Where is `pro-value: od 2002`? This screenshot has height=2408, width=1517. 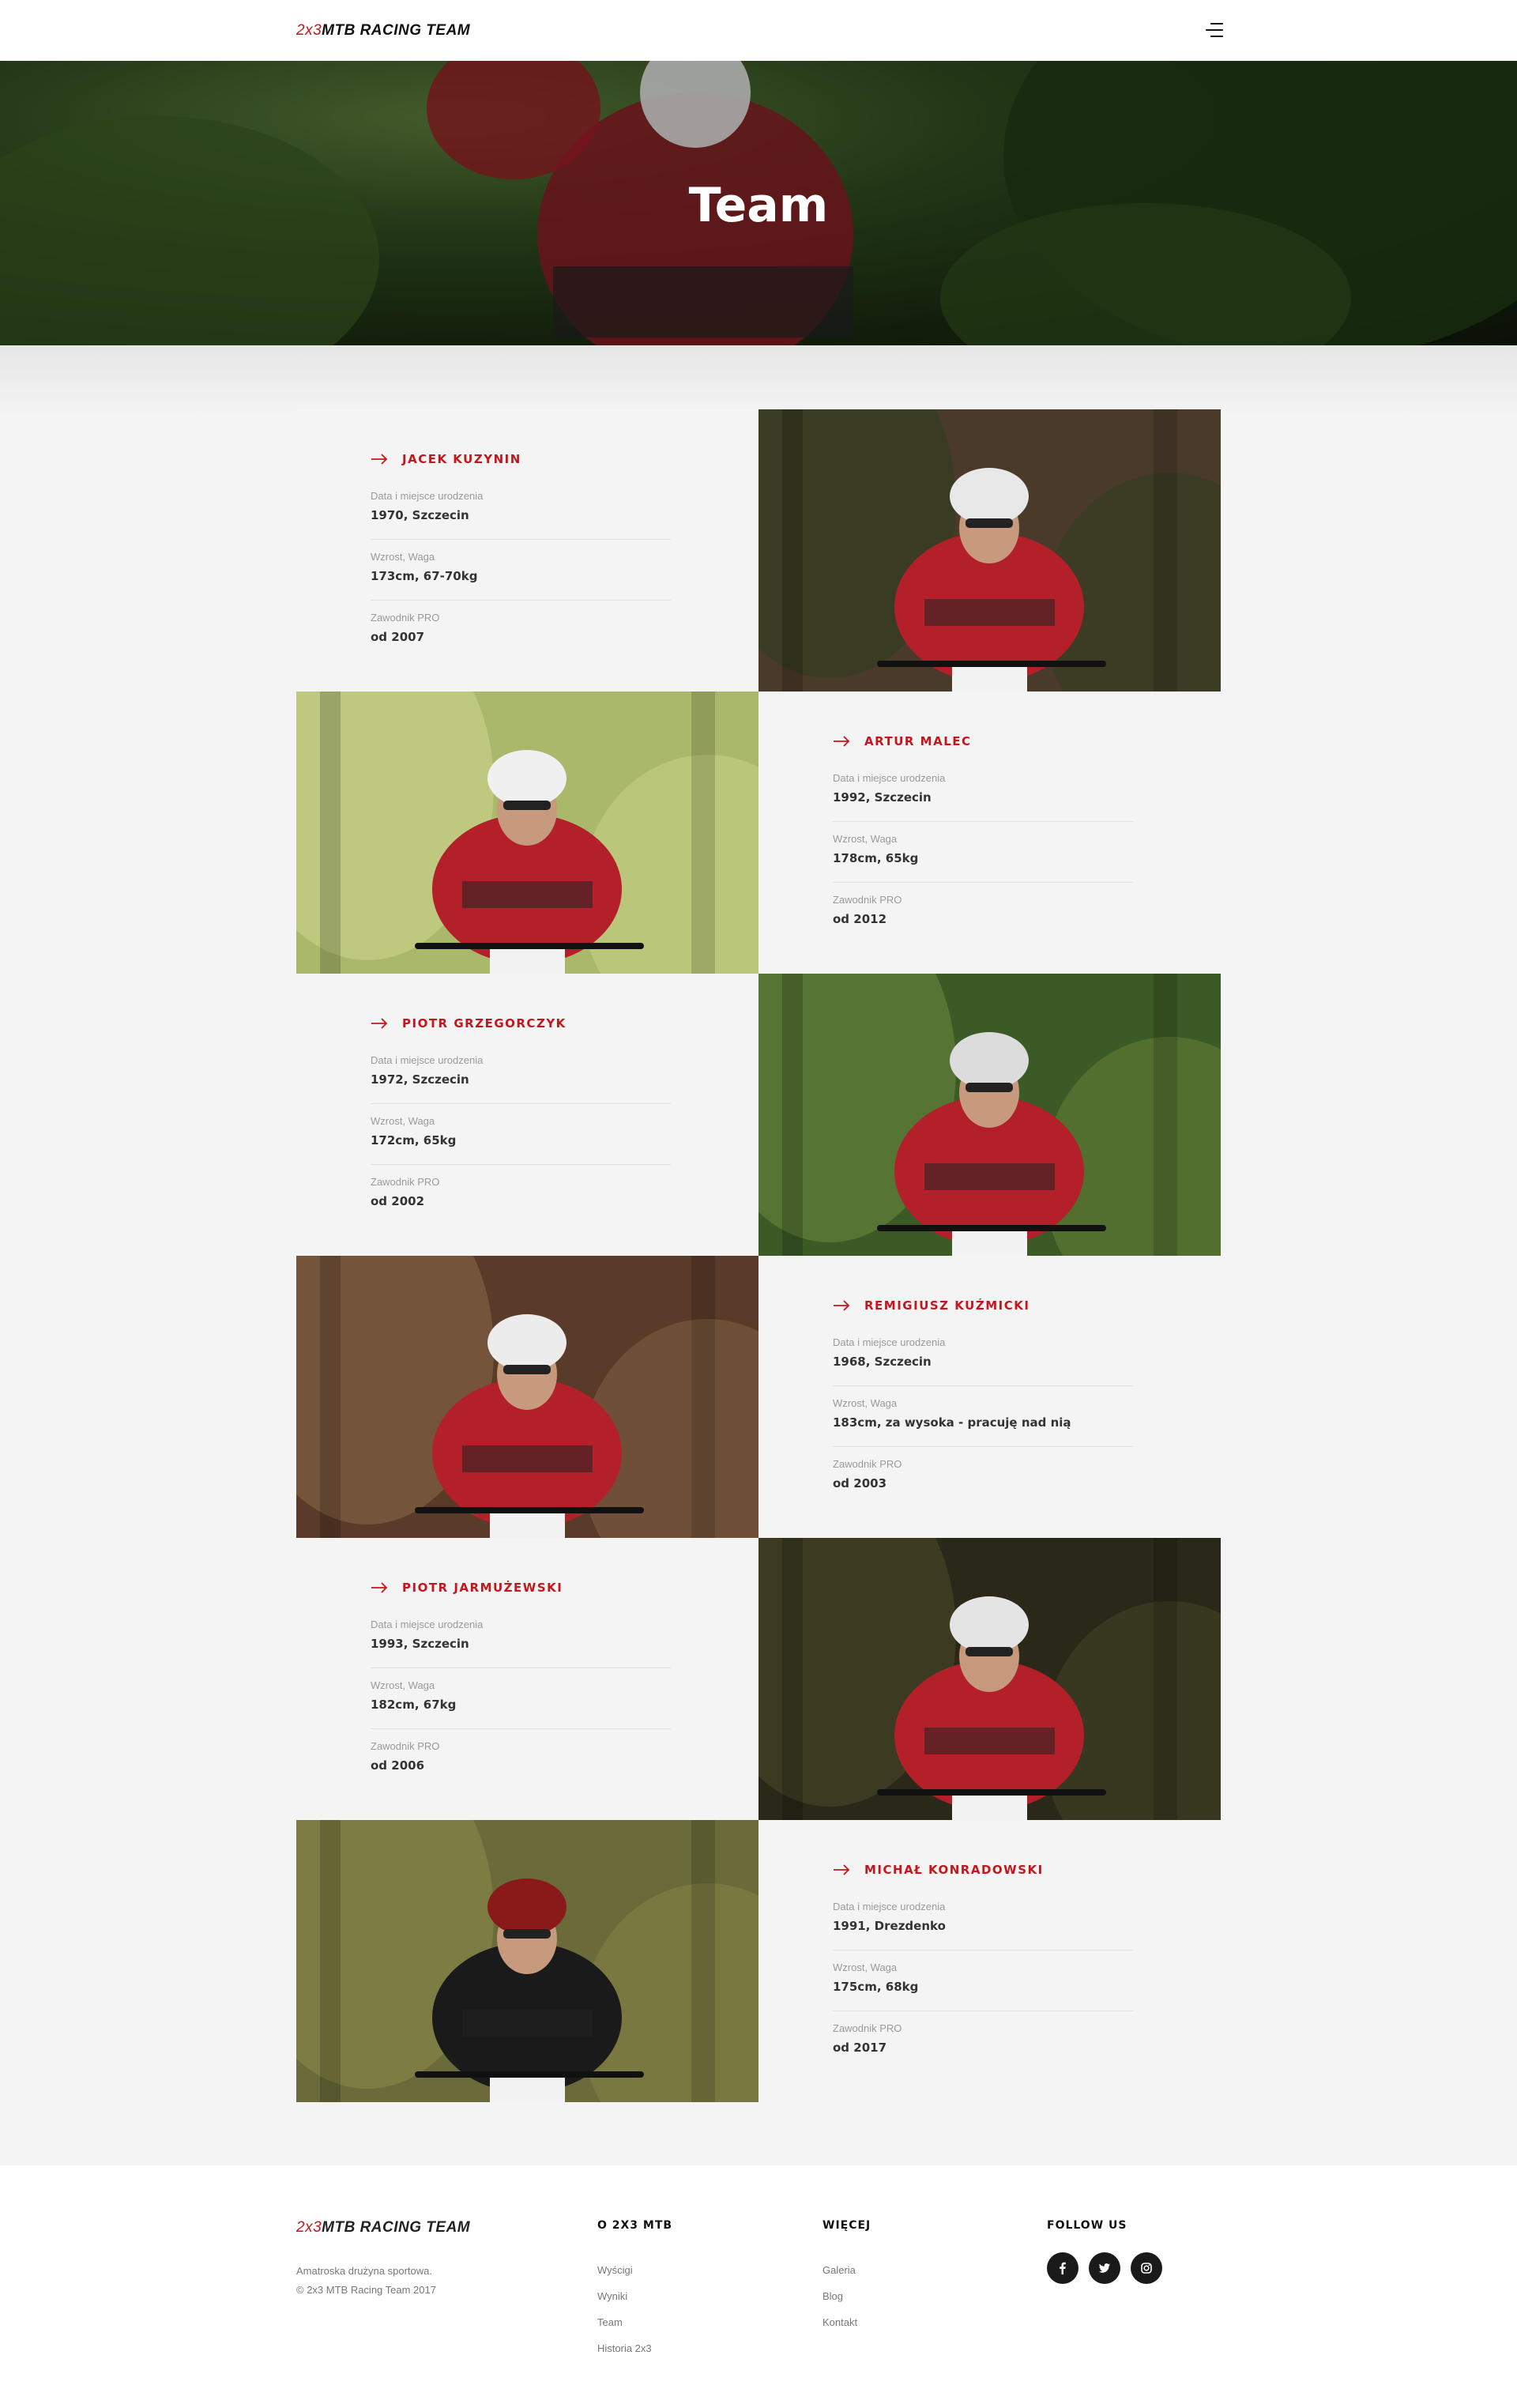
pro-value: od 2002 is located at coordinates (398, 1201).